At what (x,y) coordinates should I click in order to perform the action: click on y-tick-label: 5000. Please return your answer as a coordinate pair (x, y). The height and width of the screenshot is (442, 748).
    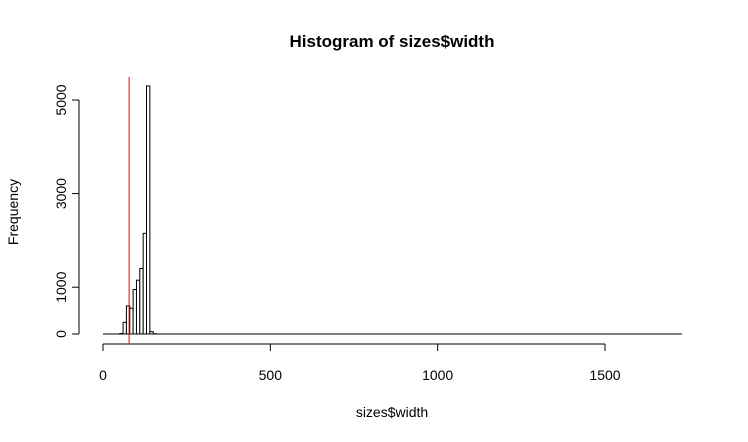
    Looking at the image, I should click on (61, 99).